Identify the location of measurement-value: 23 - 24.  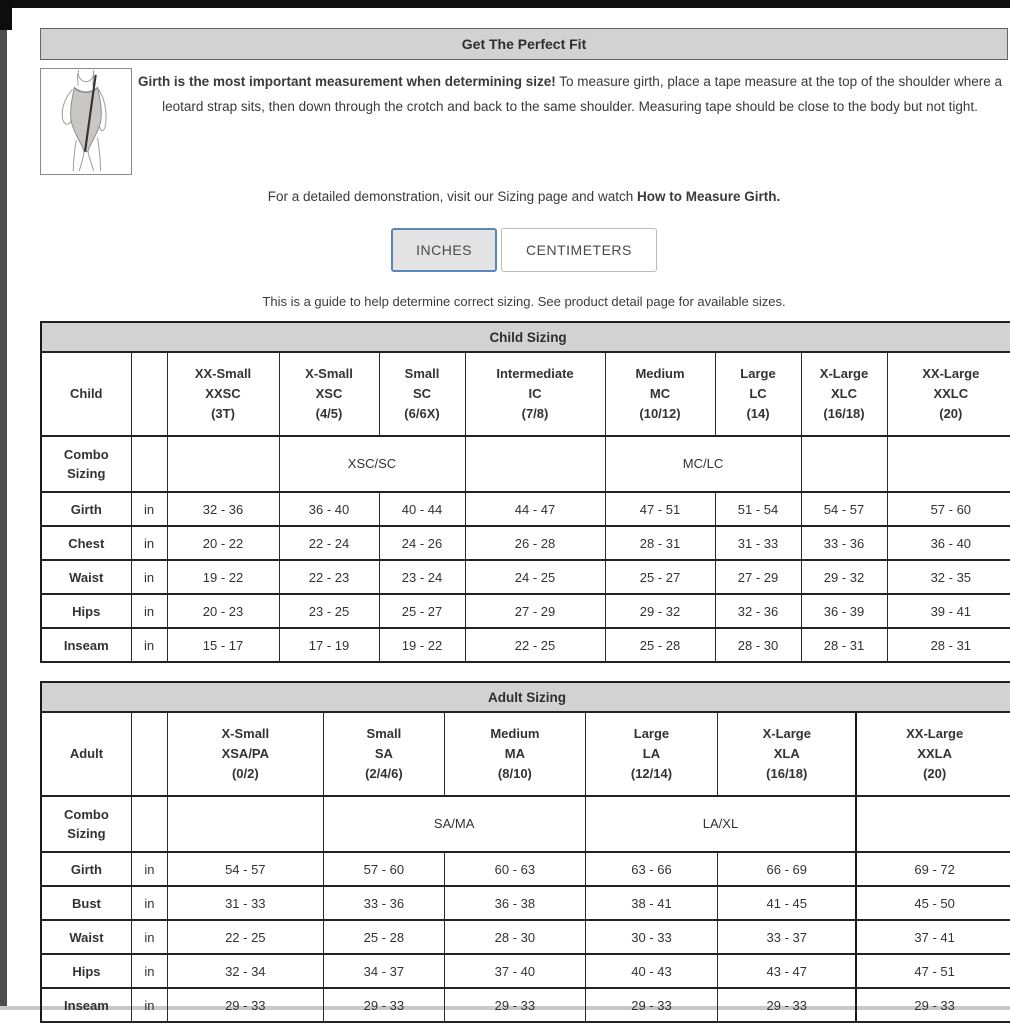
(422, 577).